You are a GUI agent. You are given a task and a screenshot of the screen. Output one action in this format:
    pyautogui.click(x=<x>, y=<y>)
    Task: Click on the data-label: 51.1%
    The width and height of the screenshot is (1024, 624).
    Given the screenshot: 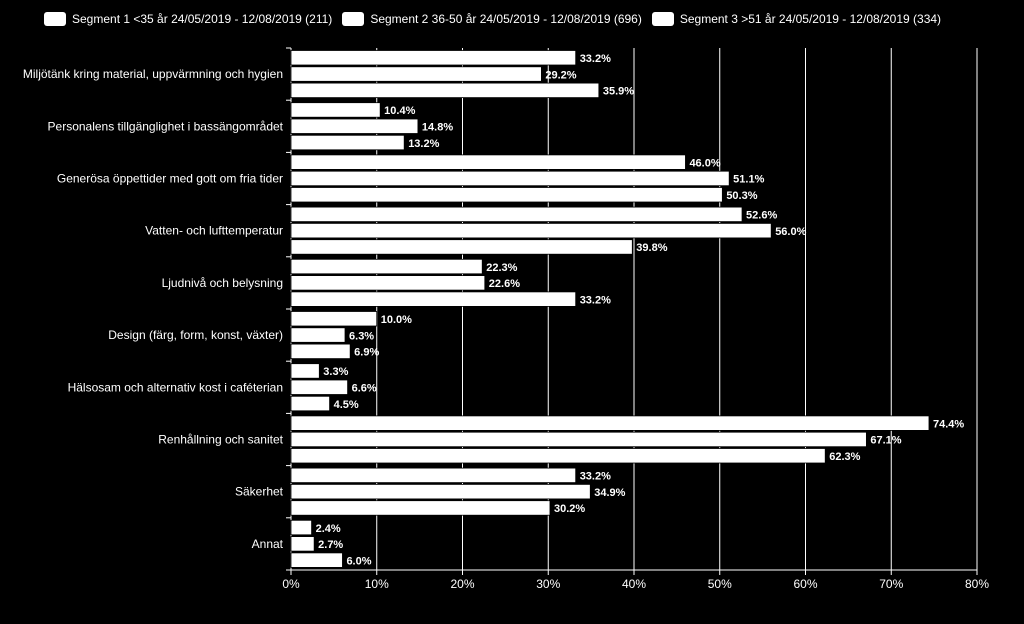 What is the action you would take?
    pyautogui.click(x=748, y=180)
    